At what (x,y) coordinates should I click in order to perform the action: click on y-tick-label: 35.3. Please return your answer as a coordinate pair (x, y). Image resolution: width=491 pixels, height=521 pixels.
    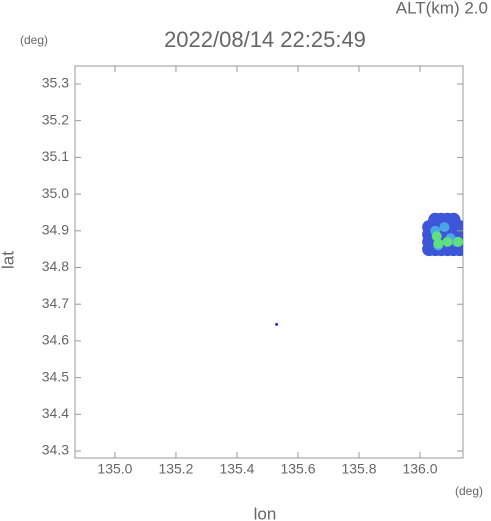
    Looking at the image, I should click on (55, 83).